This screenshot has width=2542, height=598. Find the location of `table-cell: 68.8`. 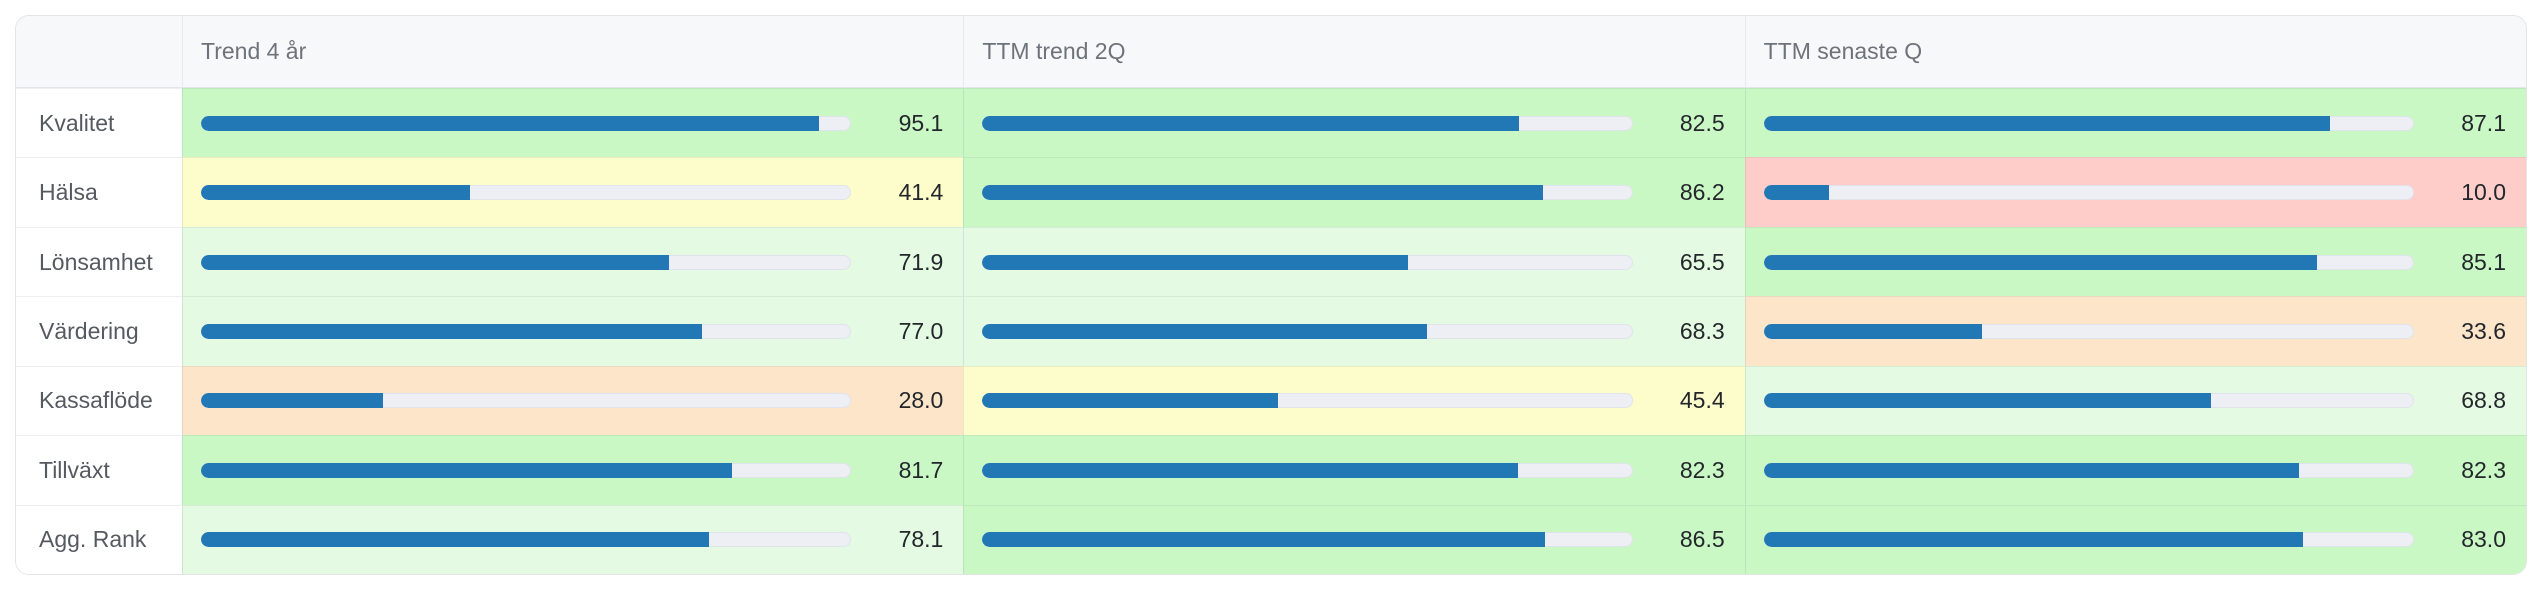

table-cell: 68.8 is located at coordinates (2135, 400).